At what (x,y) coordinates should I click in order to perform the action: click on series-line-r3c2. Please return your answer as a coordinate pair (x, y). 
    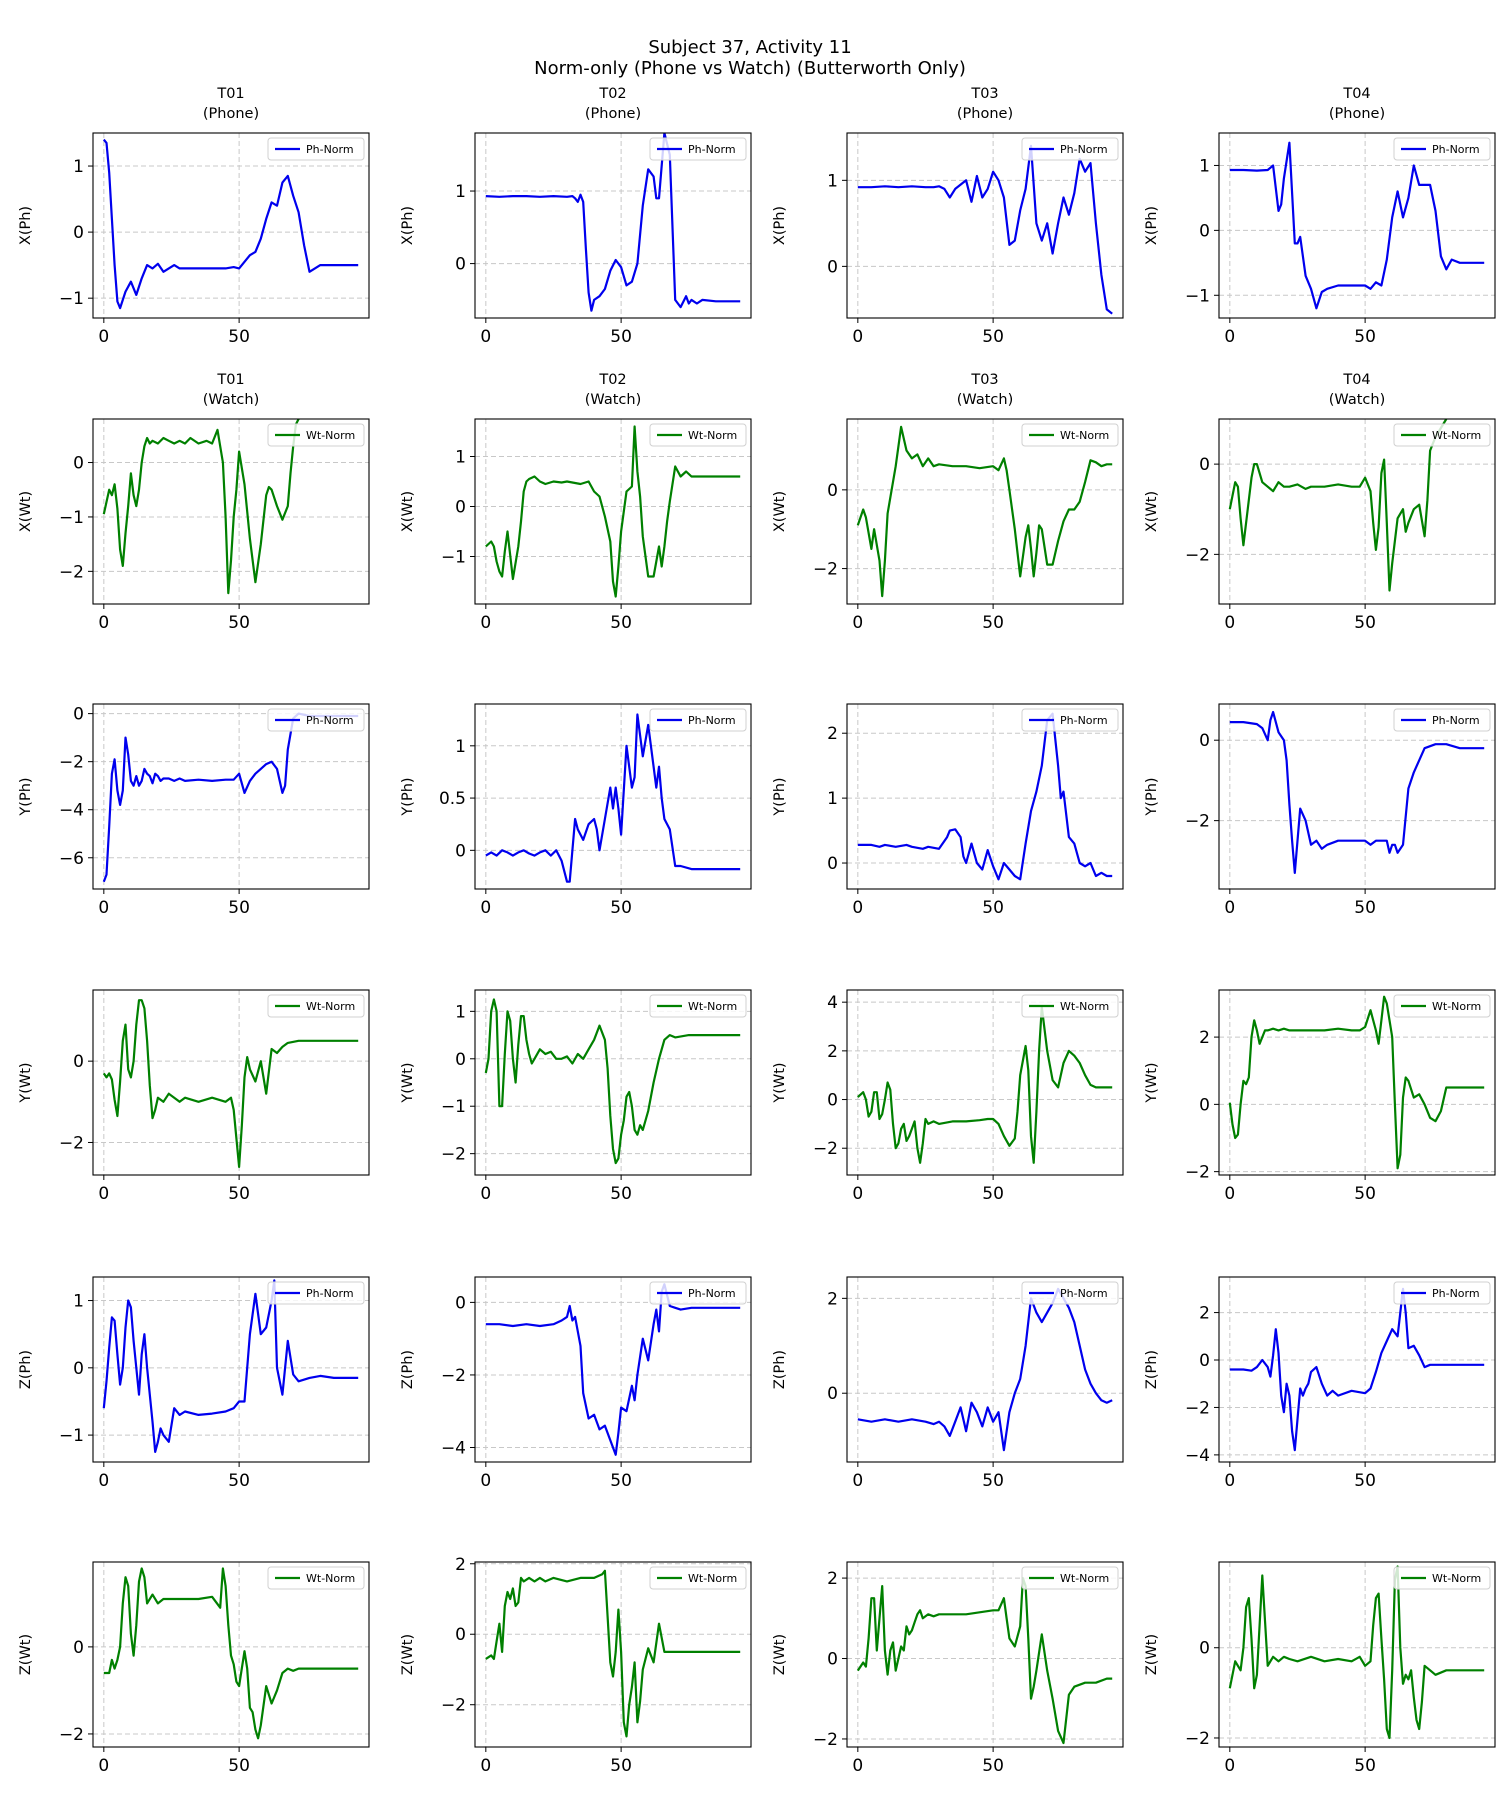
    Looking at the image, I should click on (985, 1084).